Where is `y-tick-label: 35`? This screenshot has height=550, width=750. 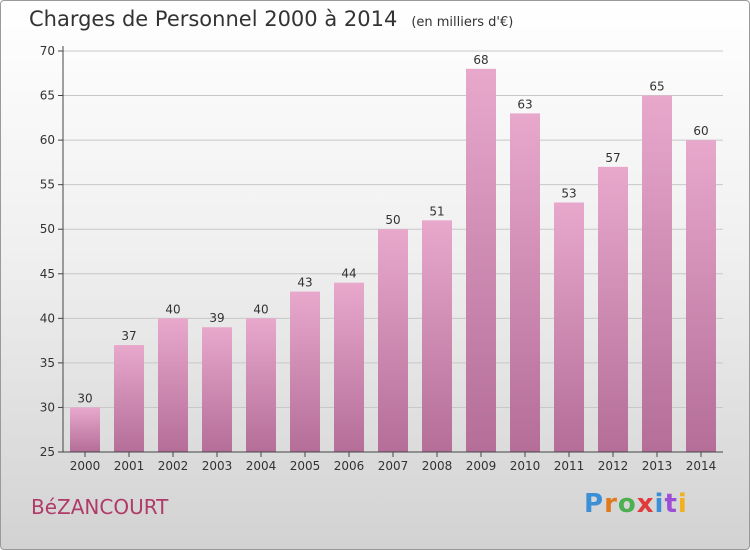 y-tick-label: 35 is located at coordinates (47, 363).